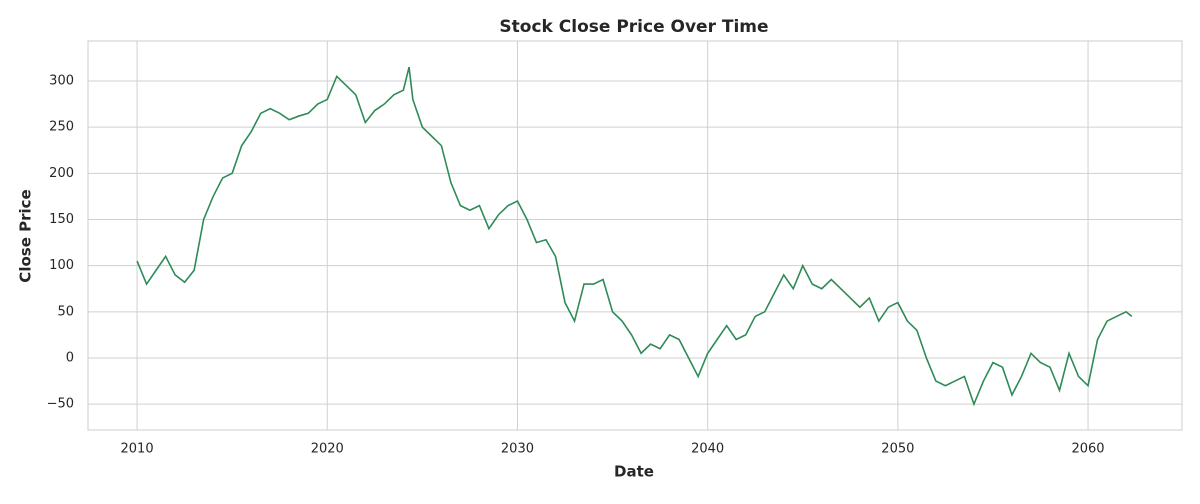  I want to click on y-tick-label: 250, so click(61, 127).